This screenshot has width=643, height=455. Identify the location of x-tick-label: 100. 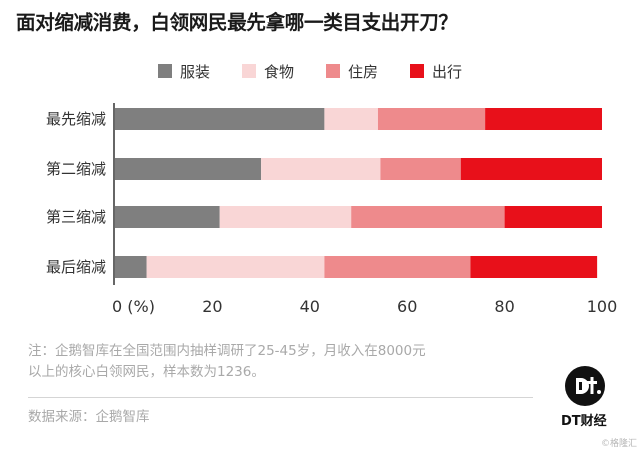
(602, 306).